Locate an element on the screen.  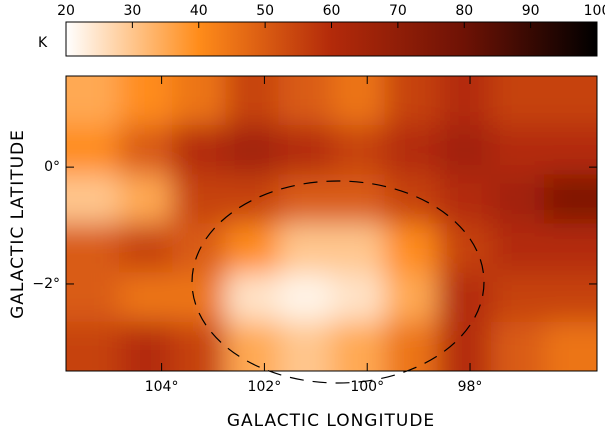
colorbar-tick-label: 20 is located at coordinates (66, 11).